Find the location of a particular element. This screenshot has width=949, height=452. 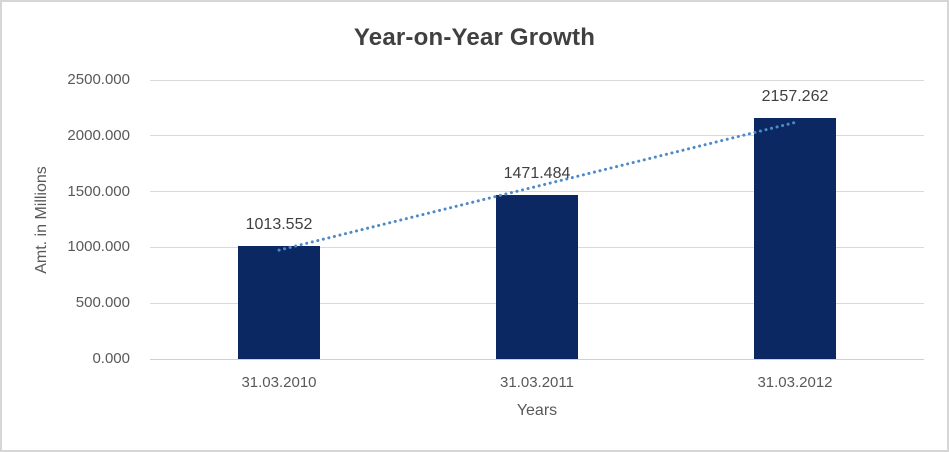

x-tick-label: 31.03.2010 is located at coordinates (279, 382).